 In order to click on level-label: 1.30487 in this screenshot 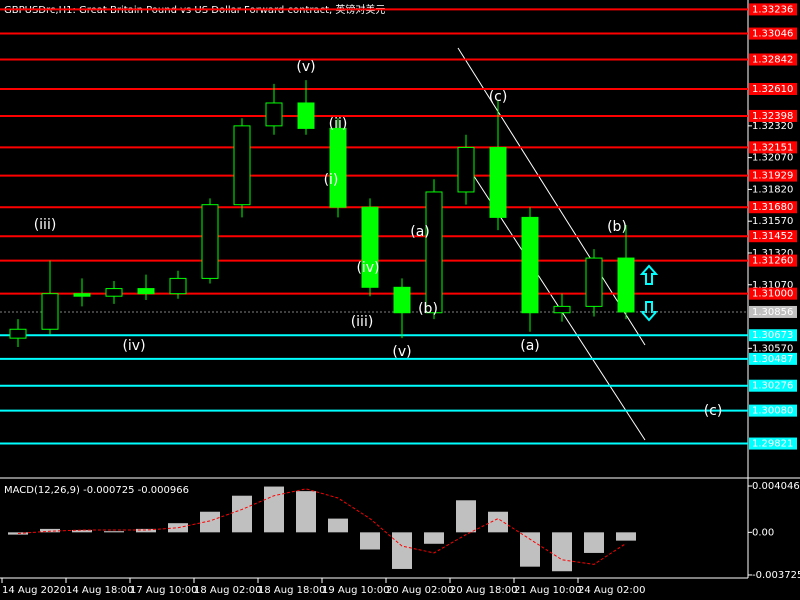, I will do `click(772, 359)`.